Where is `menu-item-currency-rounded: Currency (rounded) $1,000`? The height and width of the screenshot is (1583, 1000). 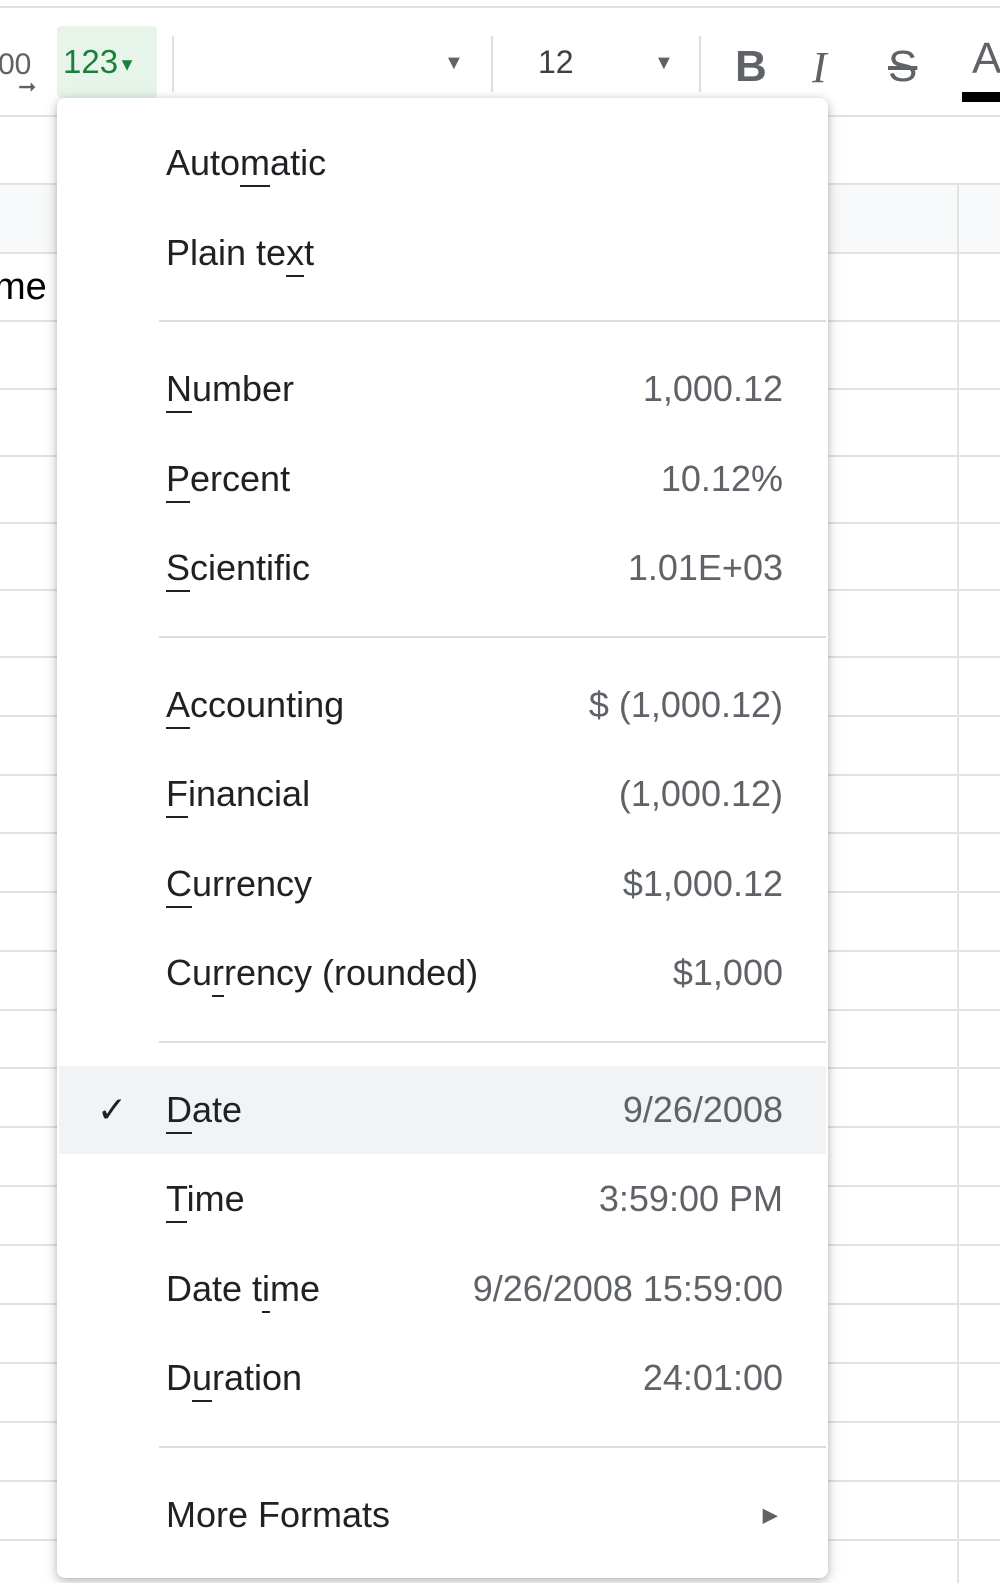
menu-item-currency-rounded: Currency (rounded) $1,000 is located at coordinates (442, 973).